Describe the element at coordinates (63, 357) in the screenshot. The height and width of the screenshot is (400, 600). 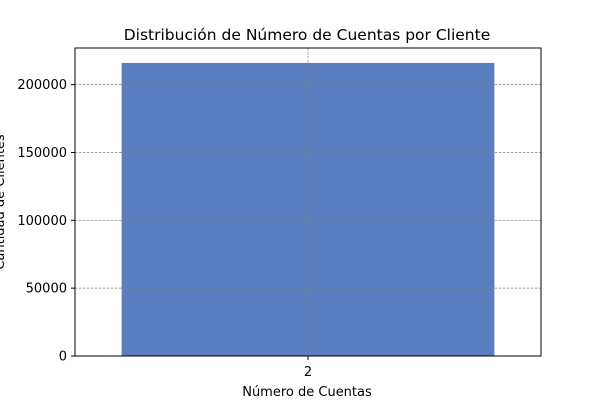
I see `y-tick-label: 0` at that location.